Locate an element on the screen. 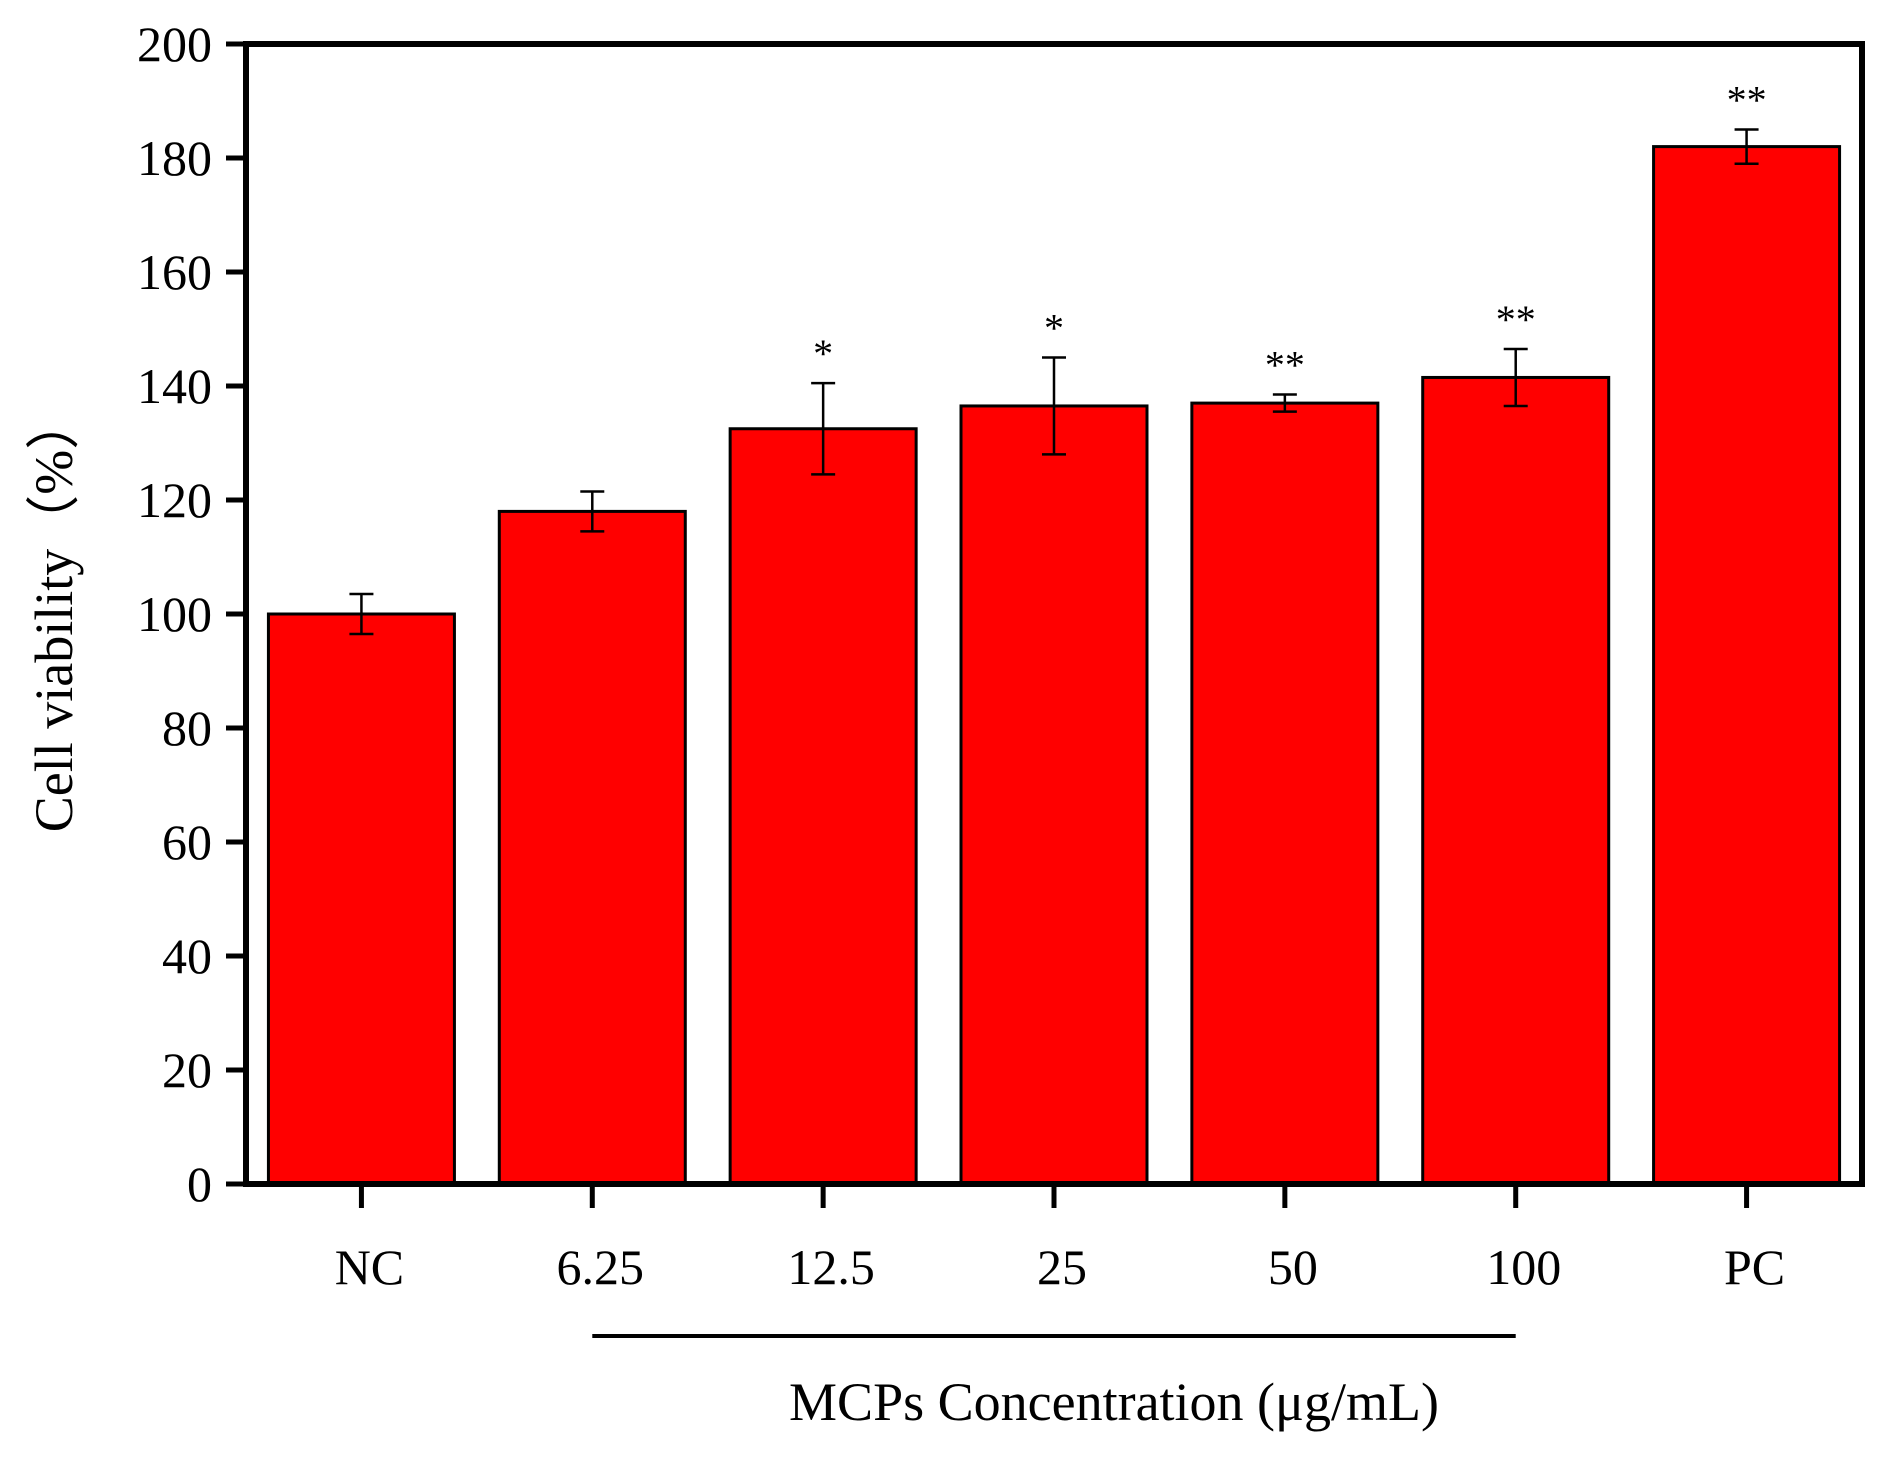  x-tick-label-25: 25 is located at coordinates (1062, 1267).